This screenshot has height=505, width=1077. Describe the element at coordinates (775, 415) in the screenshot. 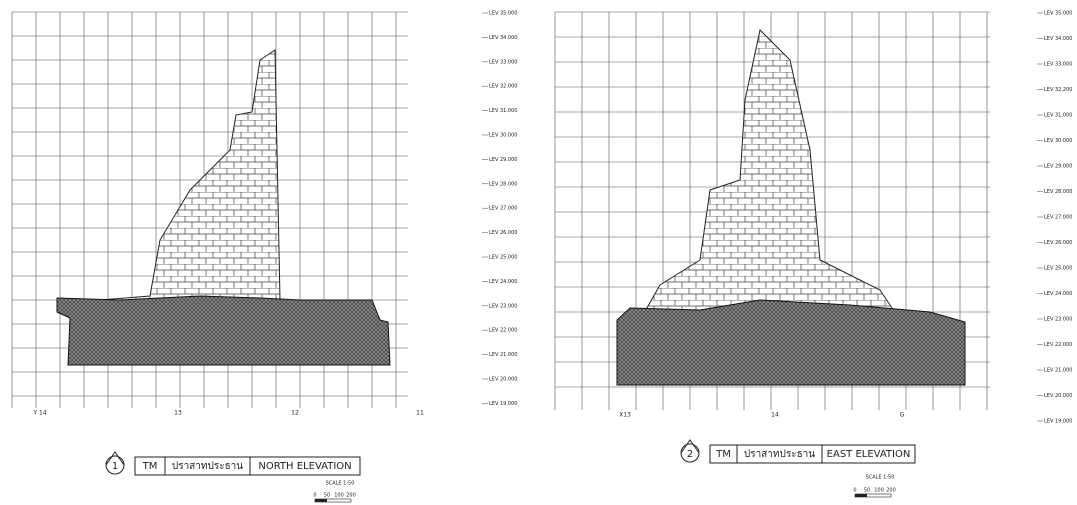

I see `column-label: 14` at that location.